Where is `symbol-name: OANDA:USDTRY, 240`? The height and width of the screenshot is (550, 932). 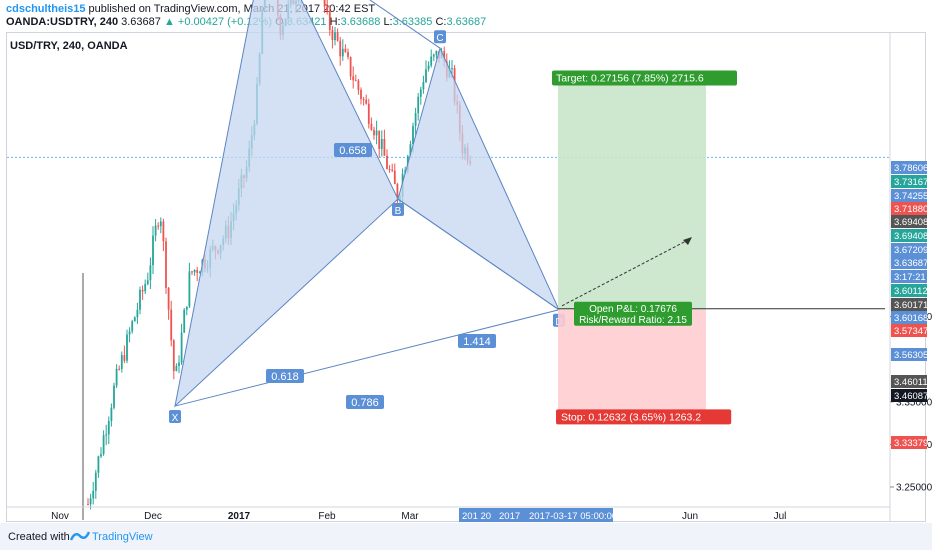
symbol-name: OANDA:USDTRY, 240 is located at coordinates (62, 22).